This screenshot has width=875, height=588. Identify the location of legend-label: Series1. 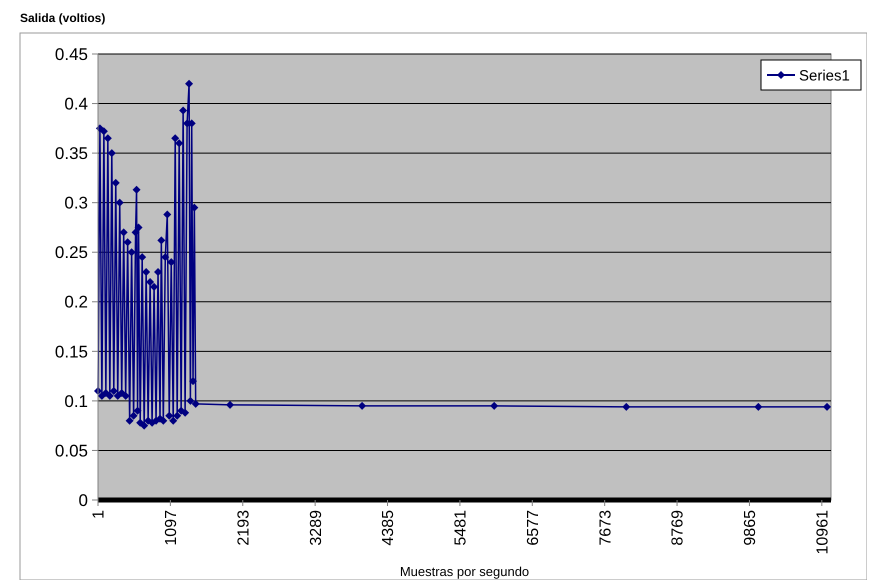
(824, 75).